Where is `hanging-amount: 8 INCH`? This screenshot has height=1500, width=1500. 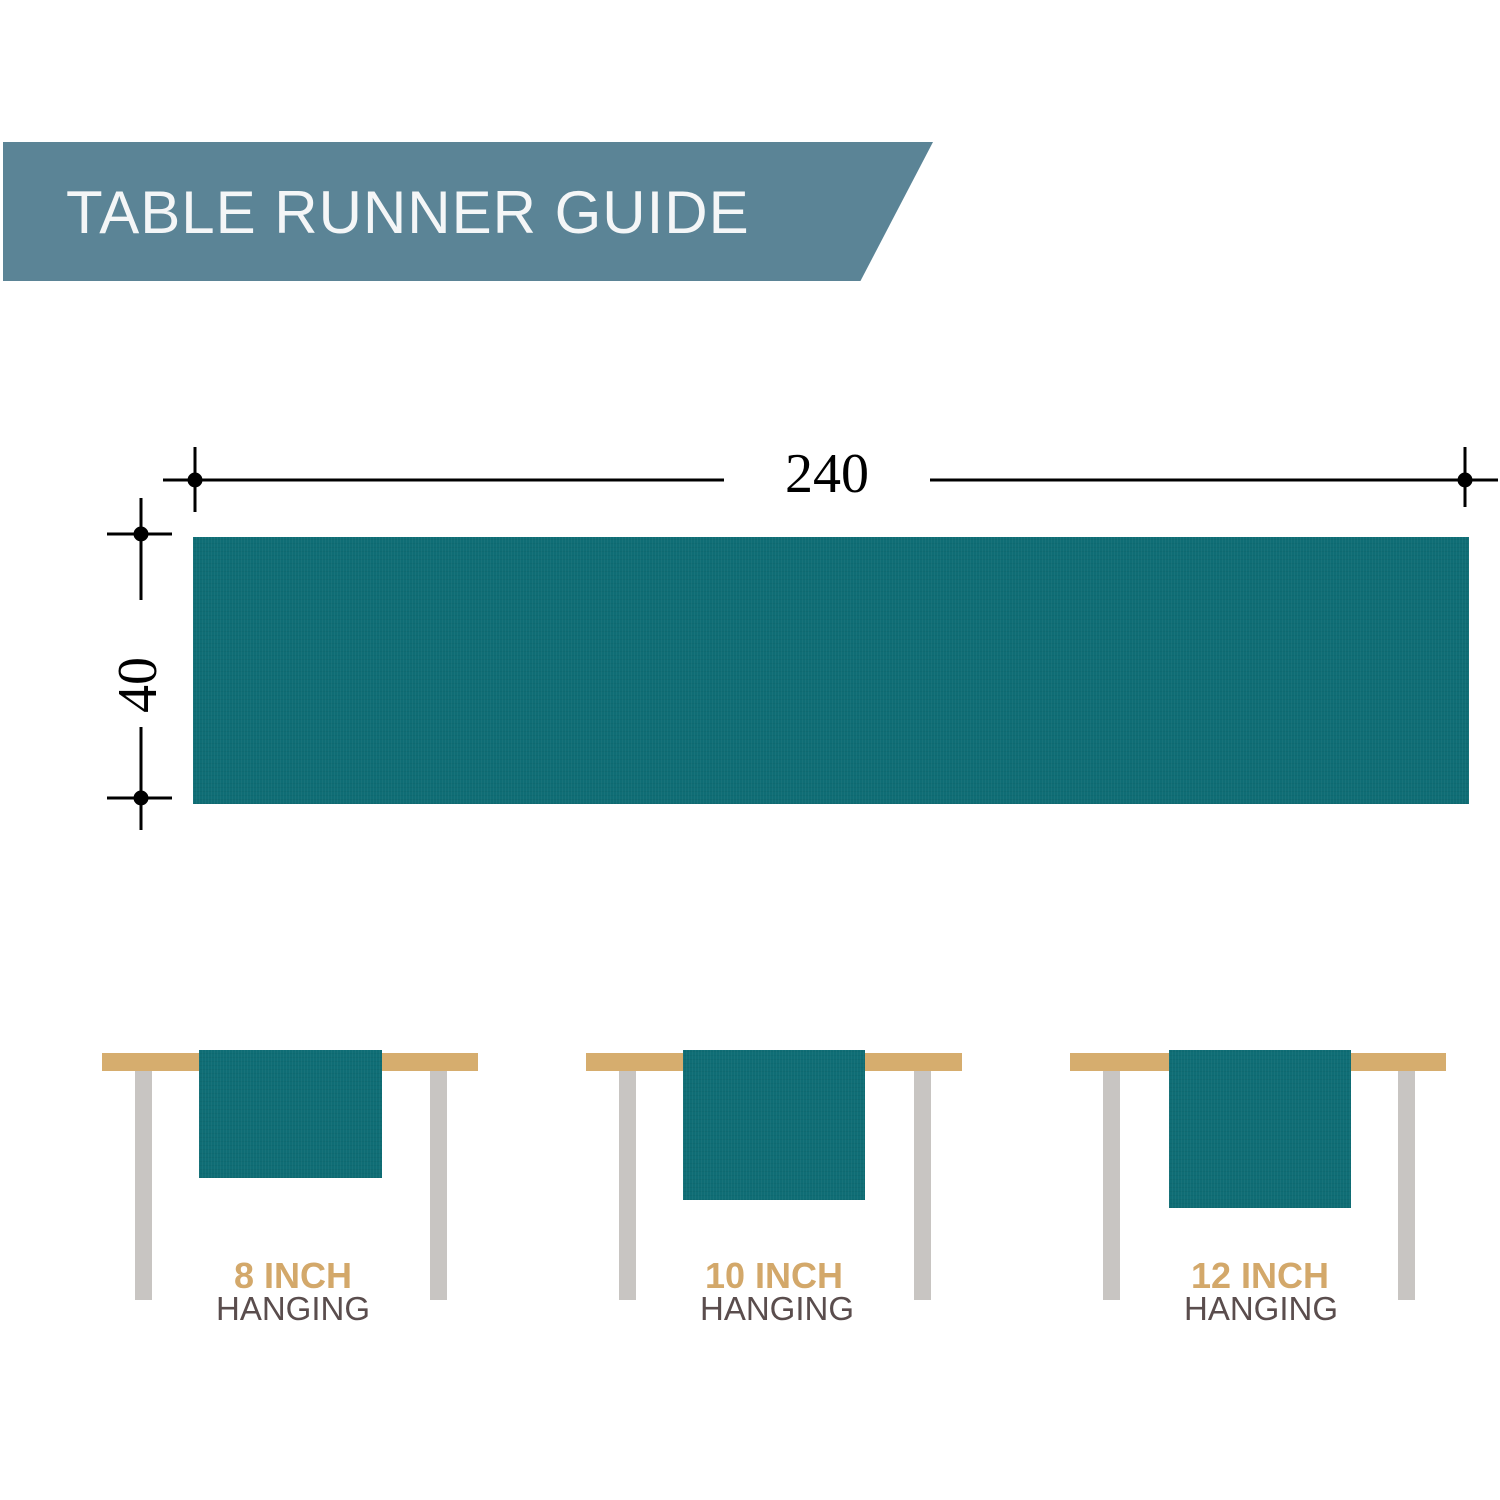 hanging-amount: 8 INCH is located at coordinates (293, 1275).